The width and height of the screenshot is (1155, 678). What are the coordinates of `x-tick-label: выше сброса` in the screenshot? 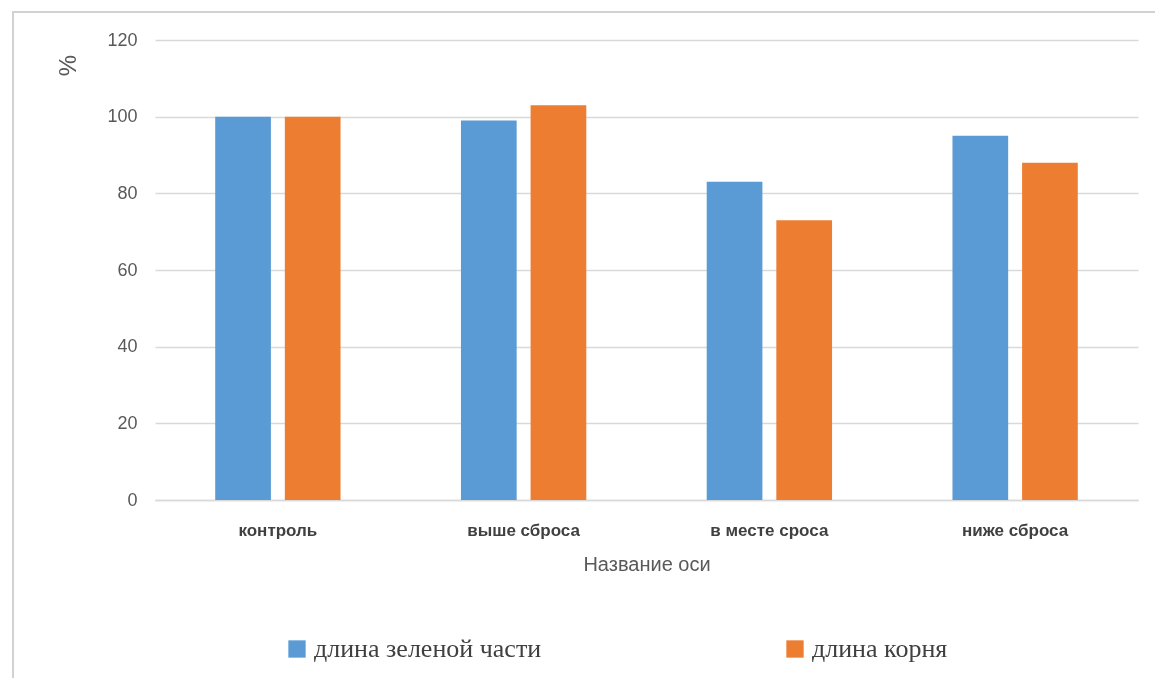 It's located at (524, 530).